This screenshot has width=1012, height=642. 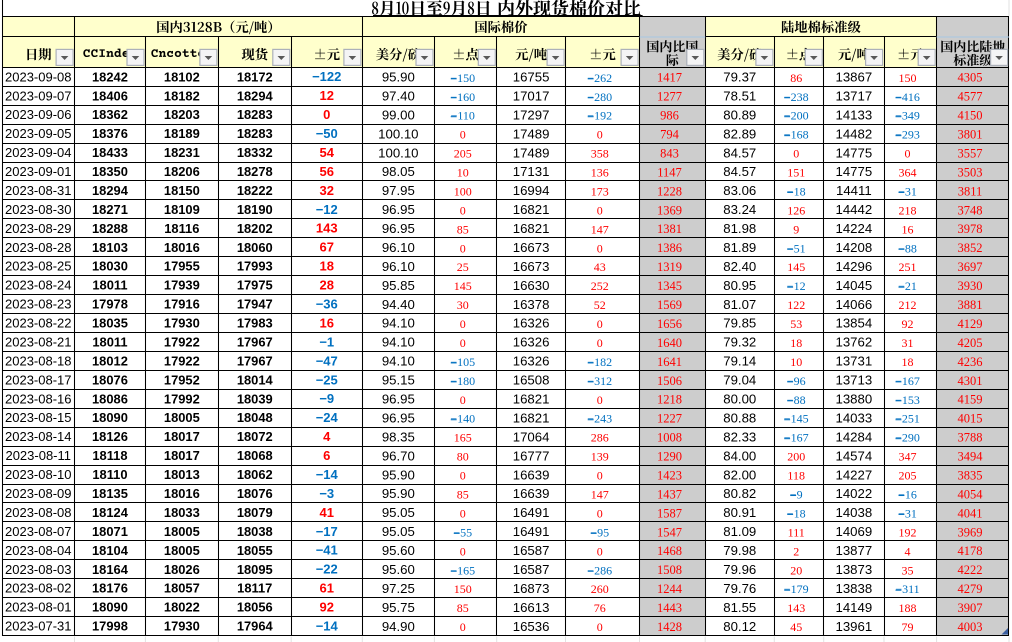 I want to click on svg-text: 53, so click(x=796, y=324).